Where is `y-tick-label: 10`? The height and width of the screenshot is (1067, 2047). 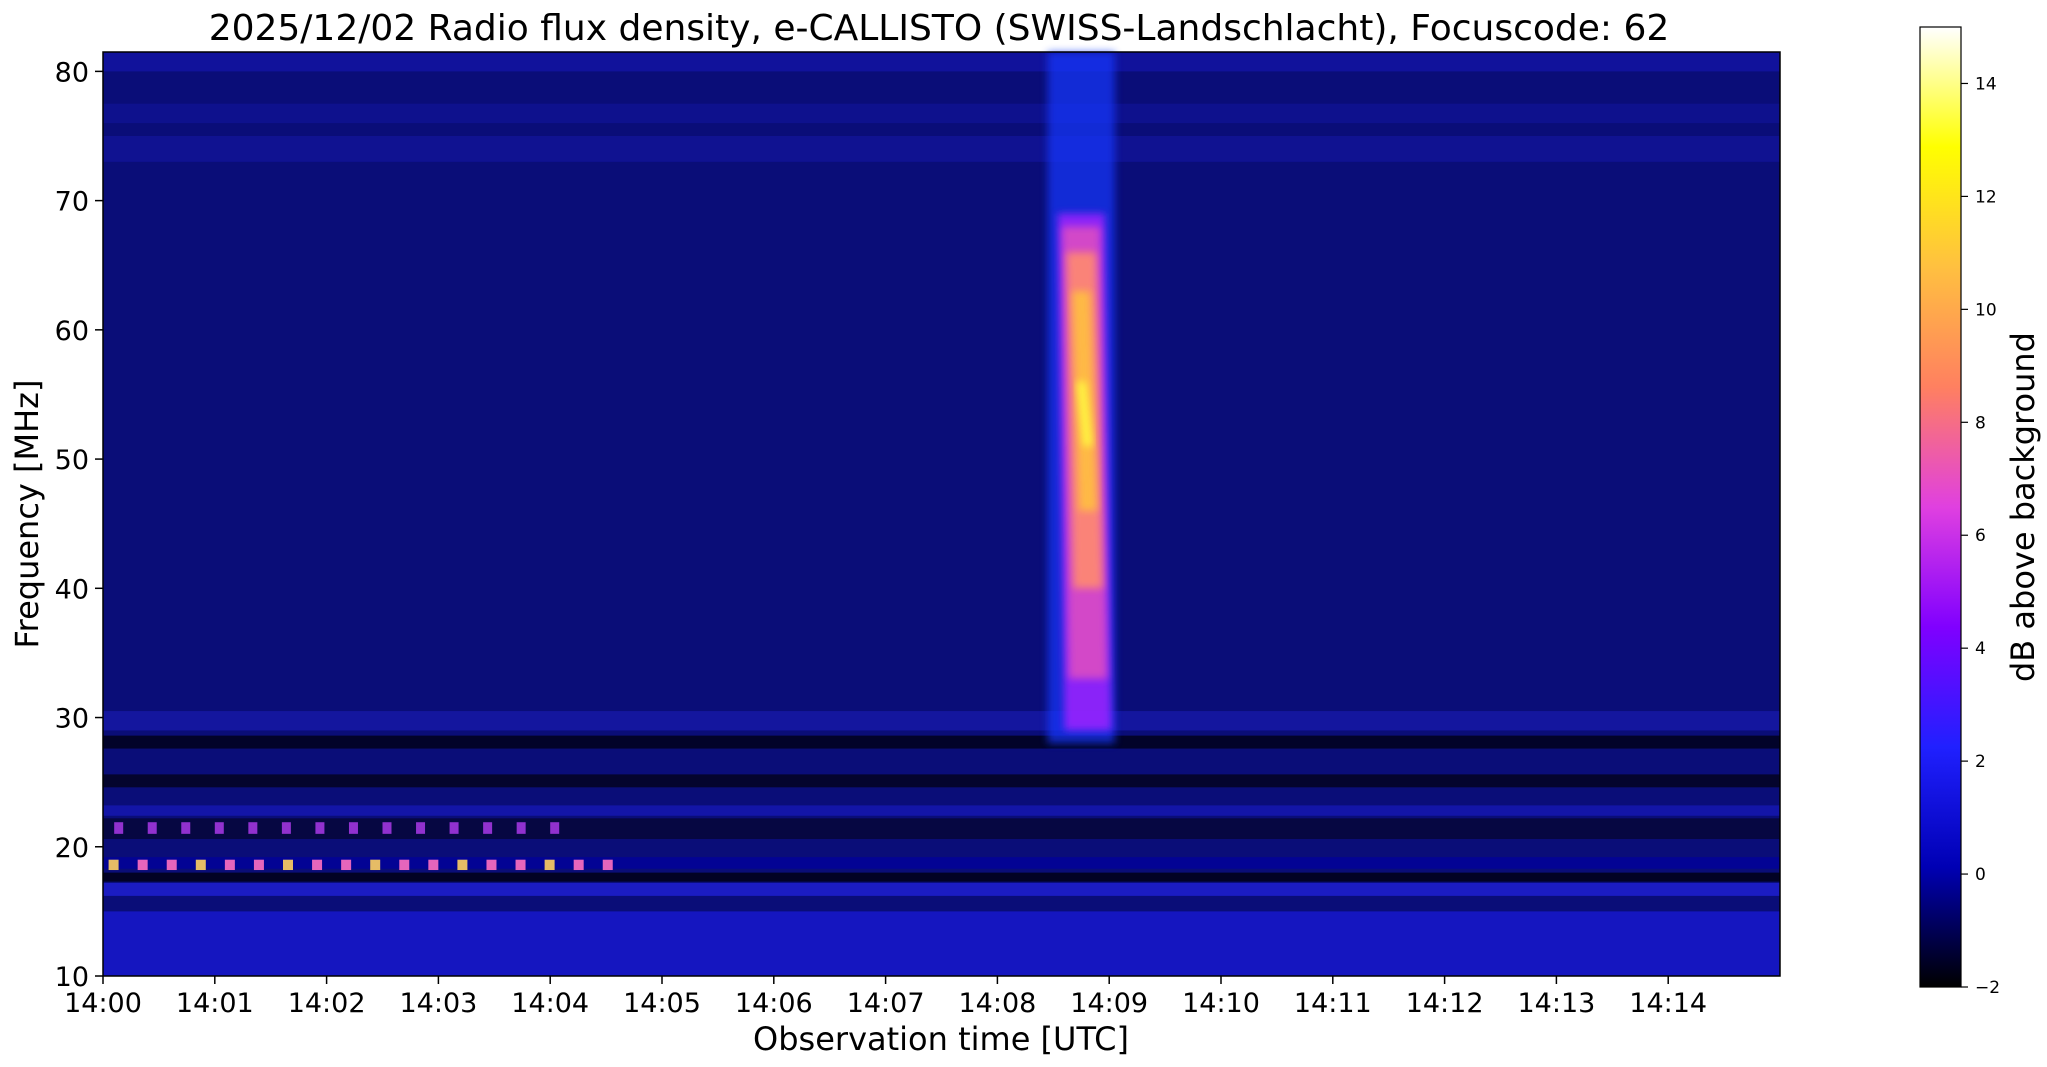 y-tick-label: 10 is located at coordinates (72, 977).